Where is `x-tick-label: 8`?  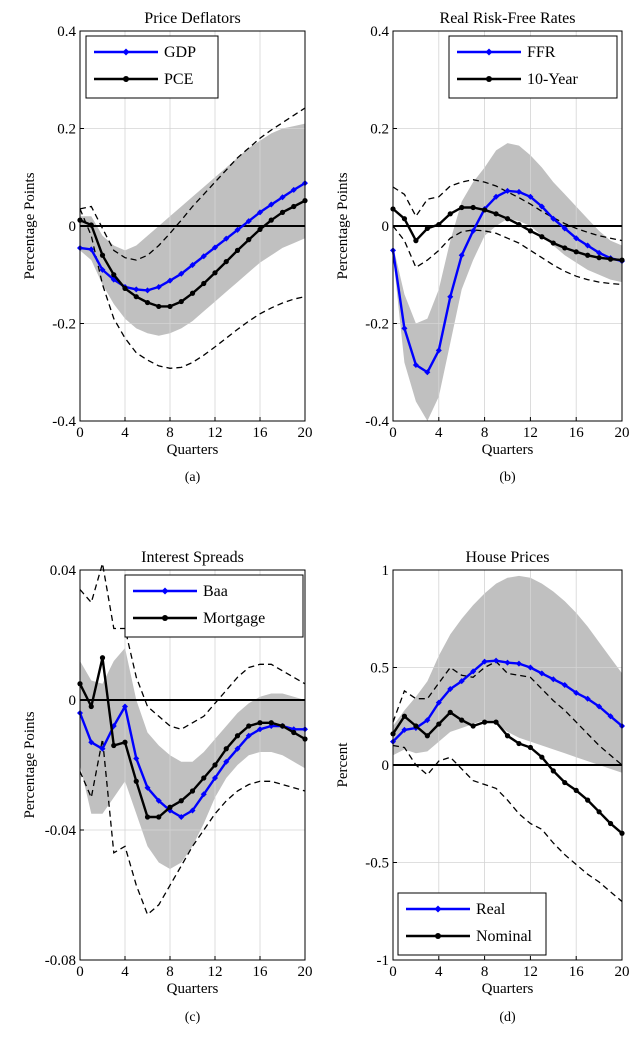 x-tick-label: 8 is located at coordinates (485, 972).